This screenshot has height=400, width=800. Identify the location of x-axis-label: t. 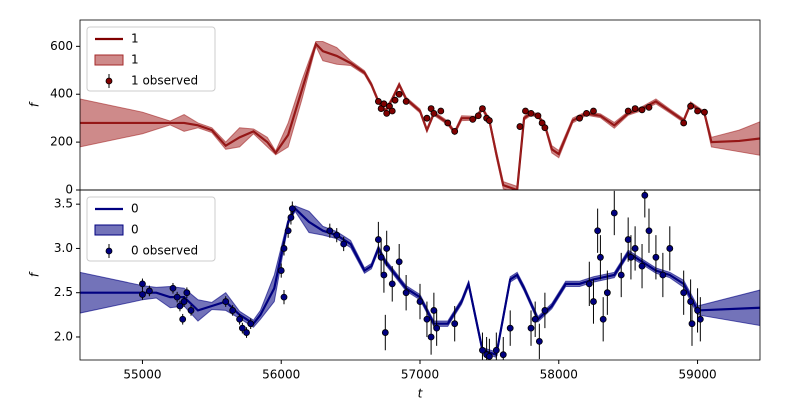
(421, 393).